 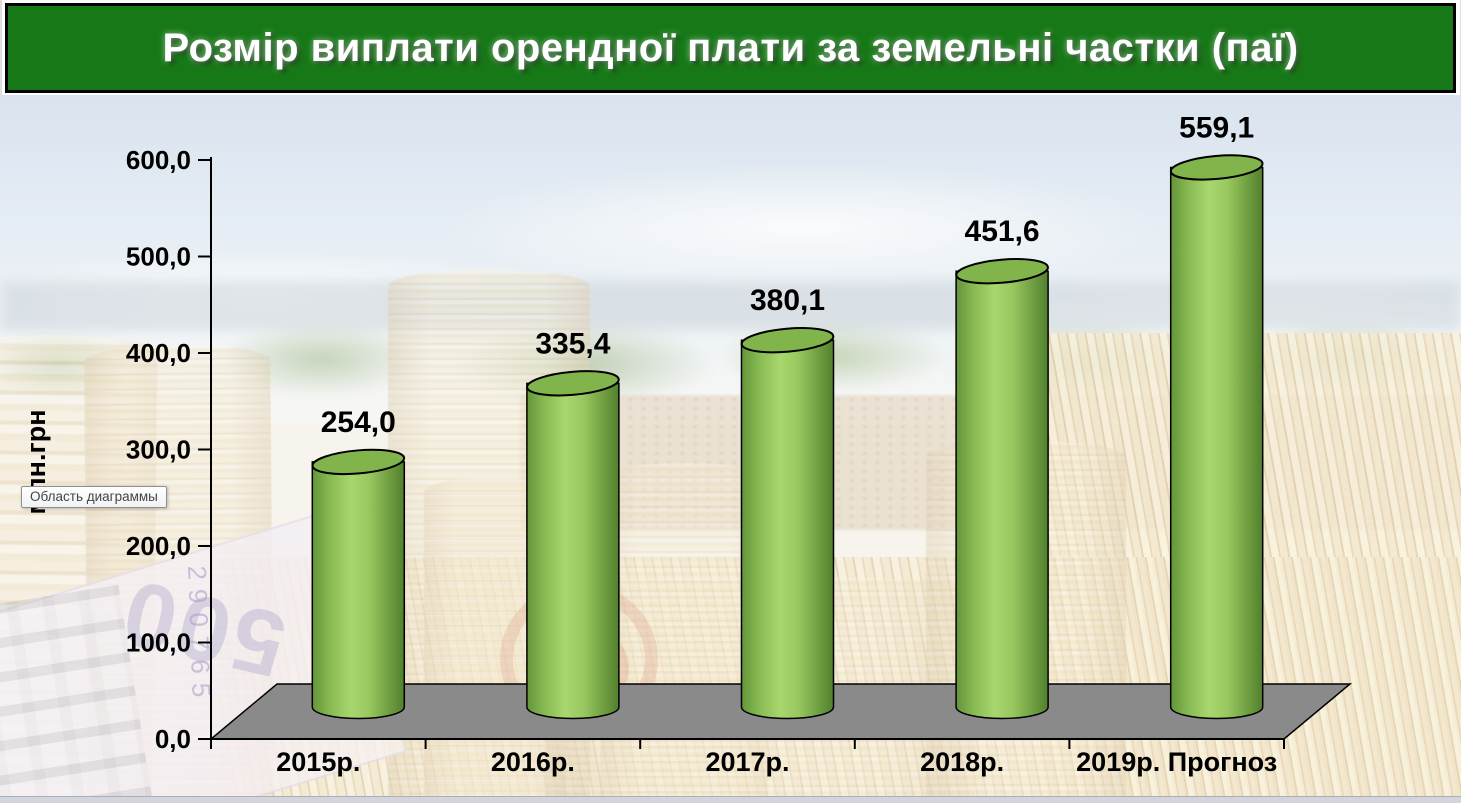 I want to click on data-label-2016р.: 335,4, so click(x=572, y=343).